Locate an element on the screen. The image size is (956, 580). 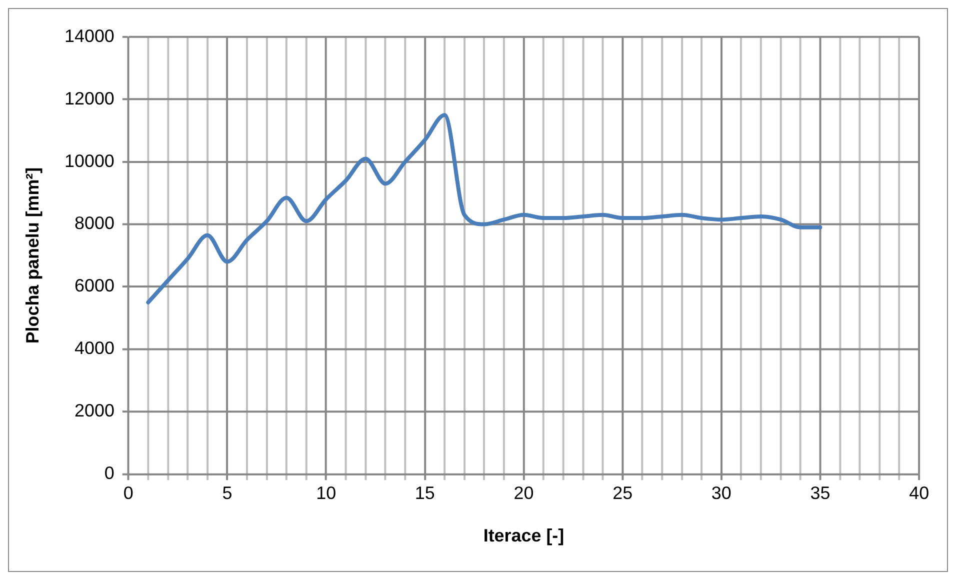
x-tick-label: 30 is located at coordinates (721, 492).